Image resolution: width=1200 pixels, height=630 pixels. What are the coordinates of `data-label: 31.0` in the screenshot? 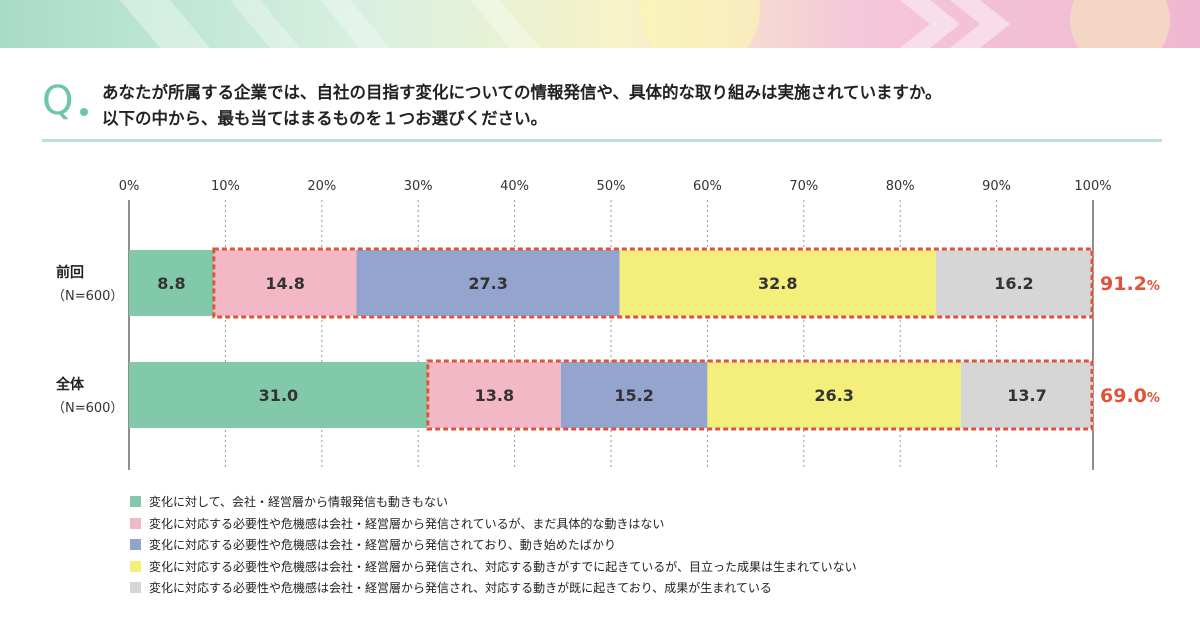 It's located at (278, 395).